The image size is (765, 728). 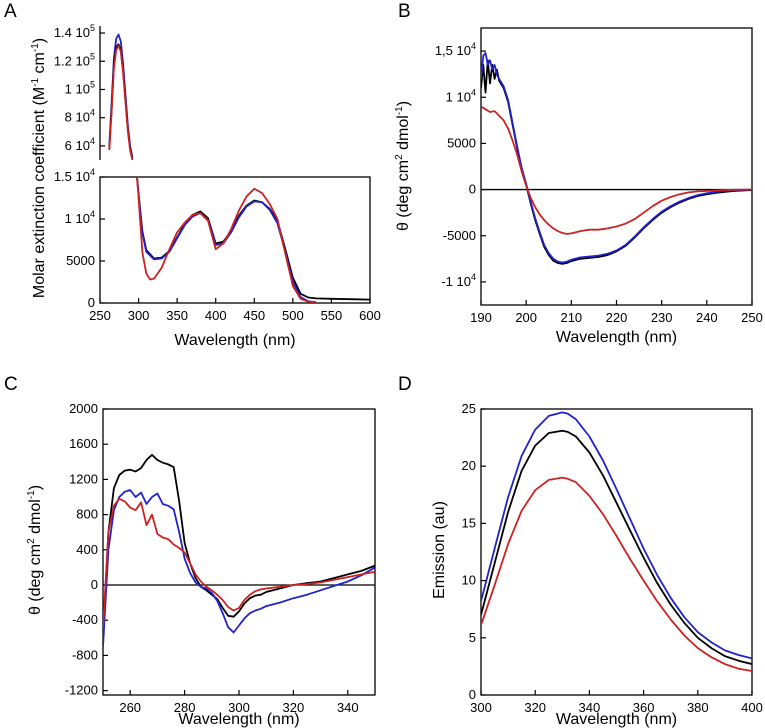 I want to click on panel-letter-a: A, so click(x=10, y=11).